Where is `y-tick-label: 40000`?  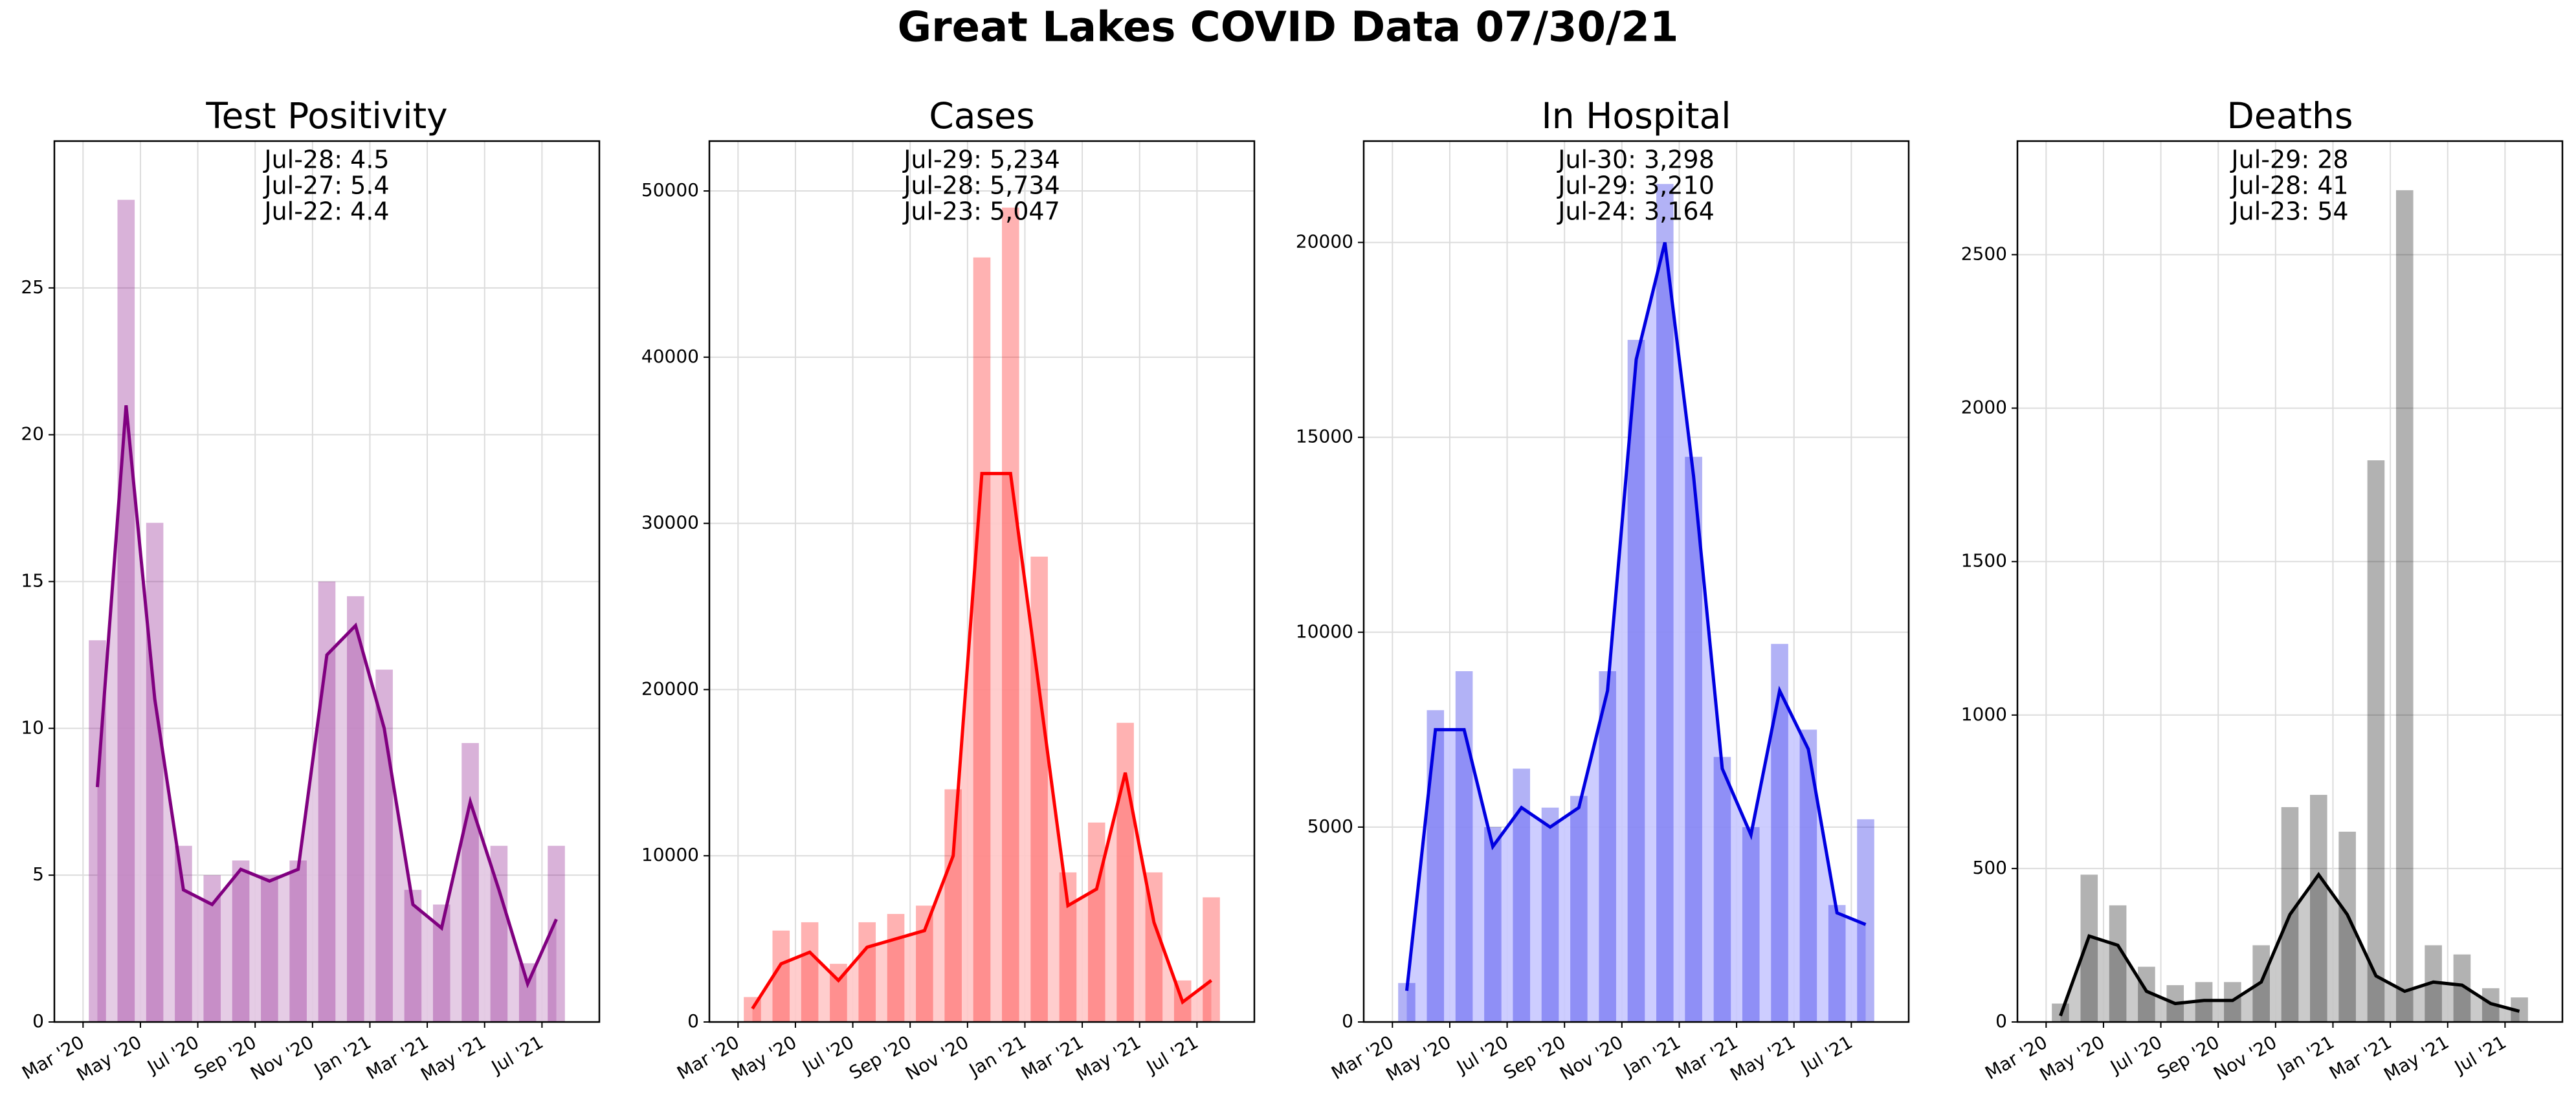
y-tick-label: 40000 is located at coordinates (670, 356).